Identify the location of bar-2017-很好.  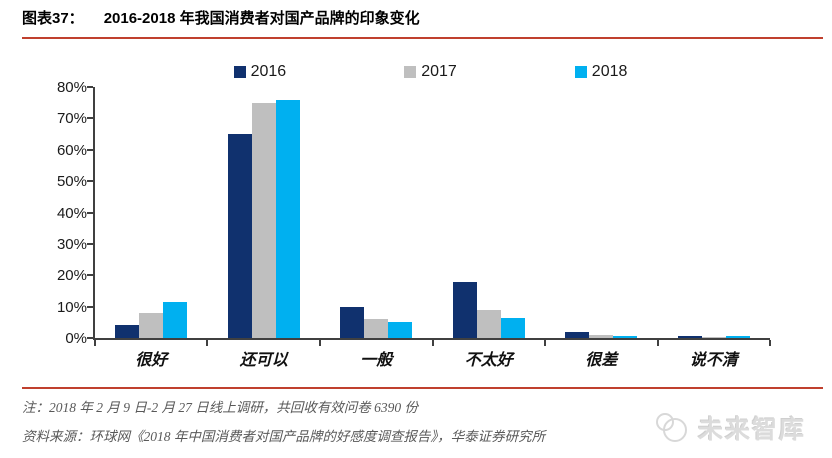
(151, 325).